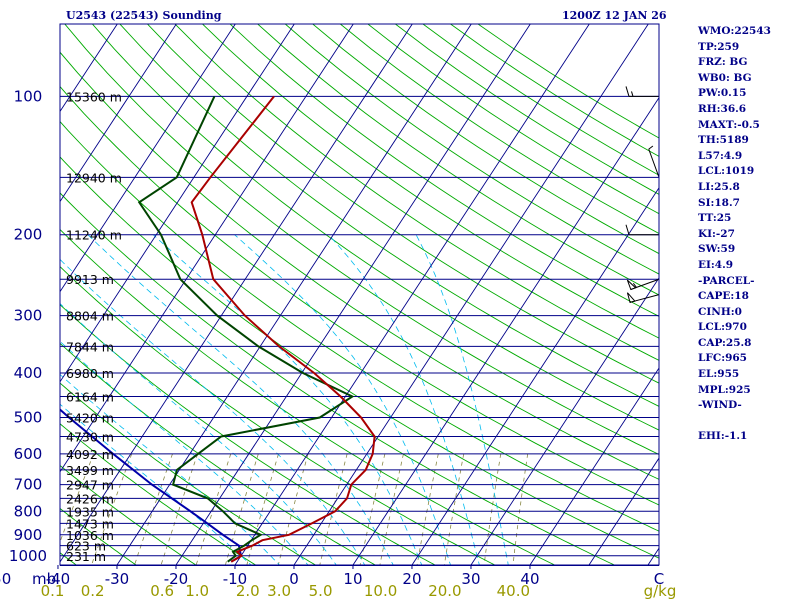 The width and height of the screenshot is (800, 600). Describe the element at coordinates (28, 556) in the screenshot. I see `pressure-label: 1000` at that location.